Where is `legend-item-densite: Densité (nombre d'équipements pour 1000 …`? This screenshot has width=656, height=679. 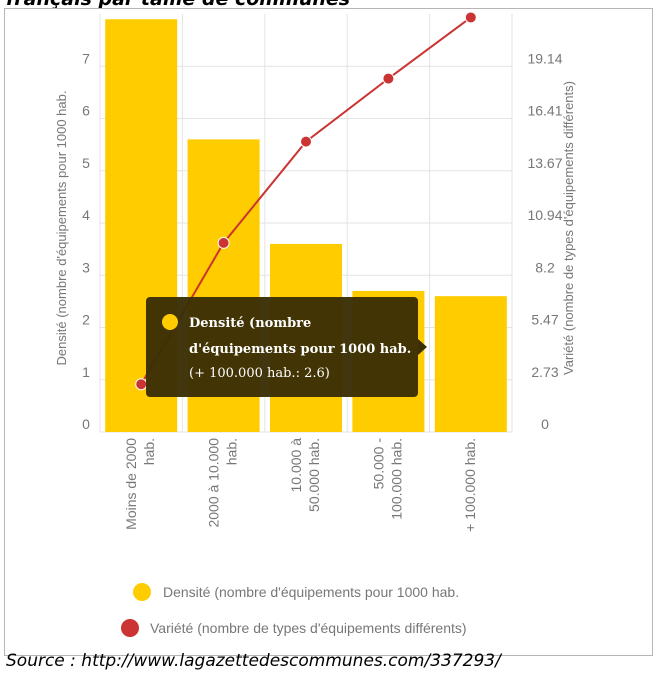 legend-item-densite: Densité (nombre d'équipements pour 1000 … is located at coordinates (311, 592).